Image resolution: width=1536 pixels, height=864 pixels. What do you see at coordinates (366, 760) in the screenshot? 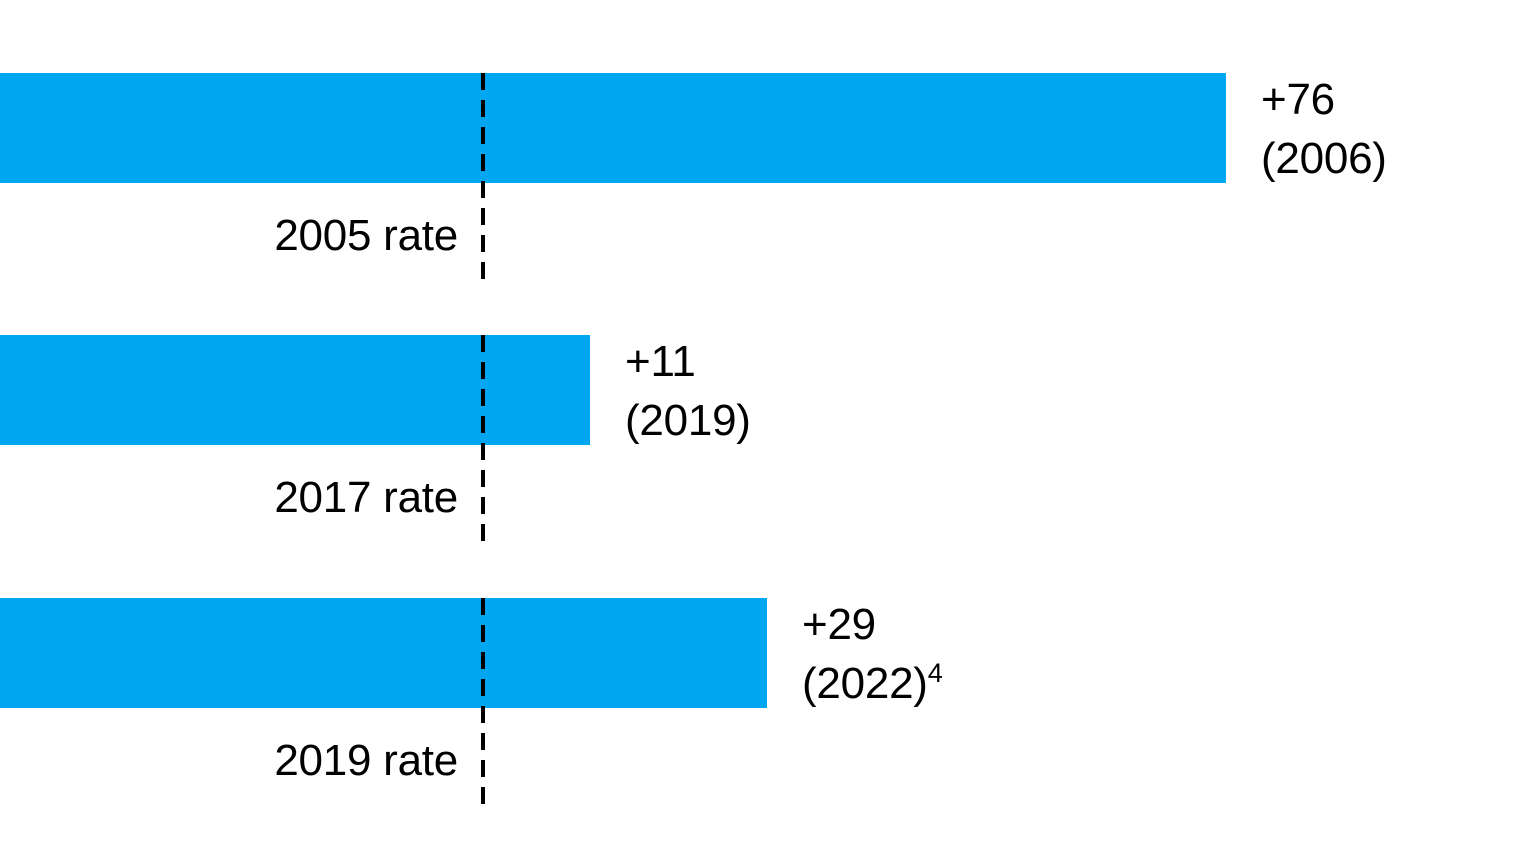
I see `baseline-rate-label: 2019 rate` at bounding box center [366, 760].